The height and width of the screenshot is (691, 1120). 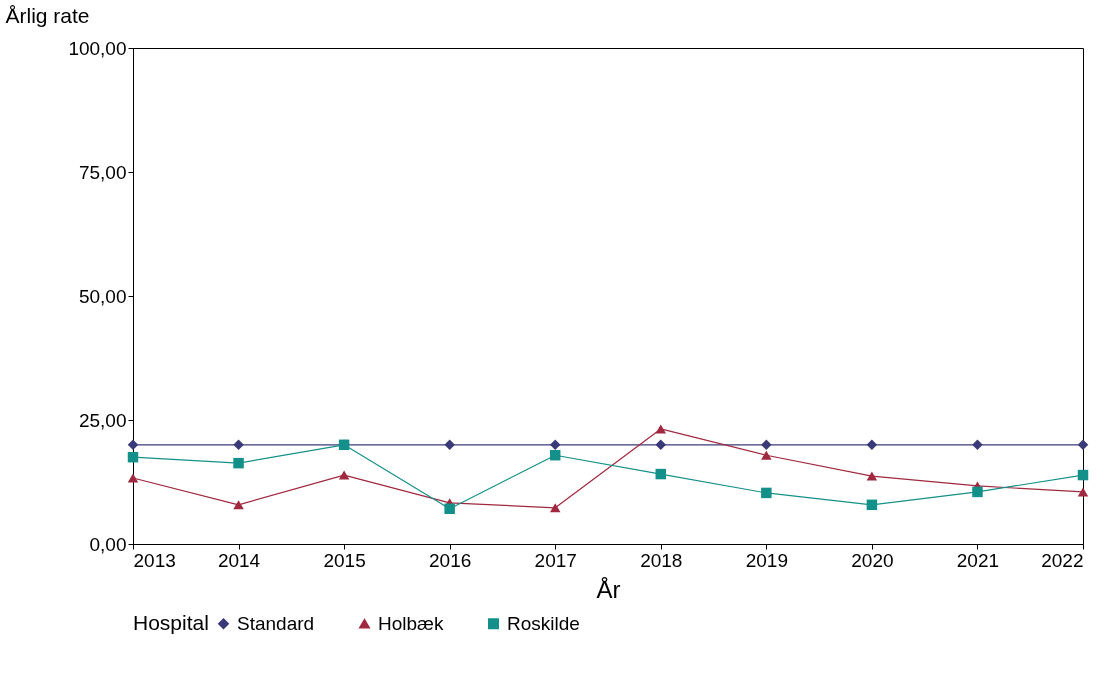 What do you see at coordinates (872, 560) in the screenshot?
I see `x-tick-label: 2020` at bounding box center [872, 560].